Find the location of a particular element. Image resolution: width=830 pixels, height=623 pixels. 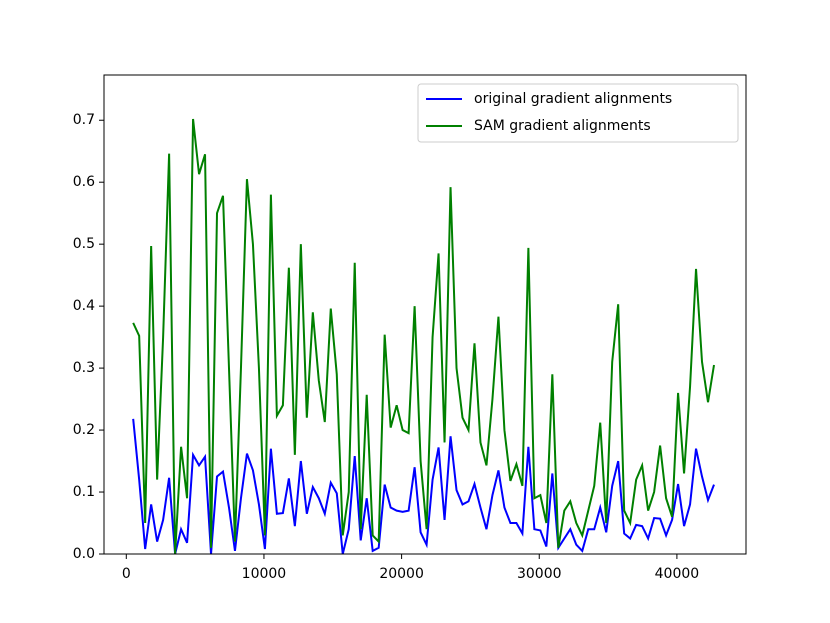

y-tick-label: 0.3 is located at coordinates (84, 368).